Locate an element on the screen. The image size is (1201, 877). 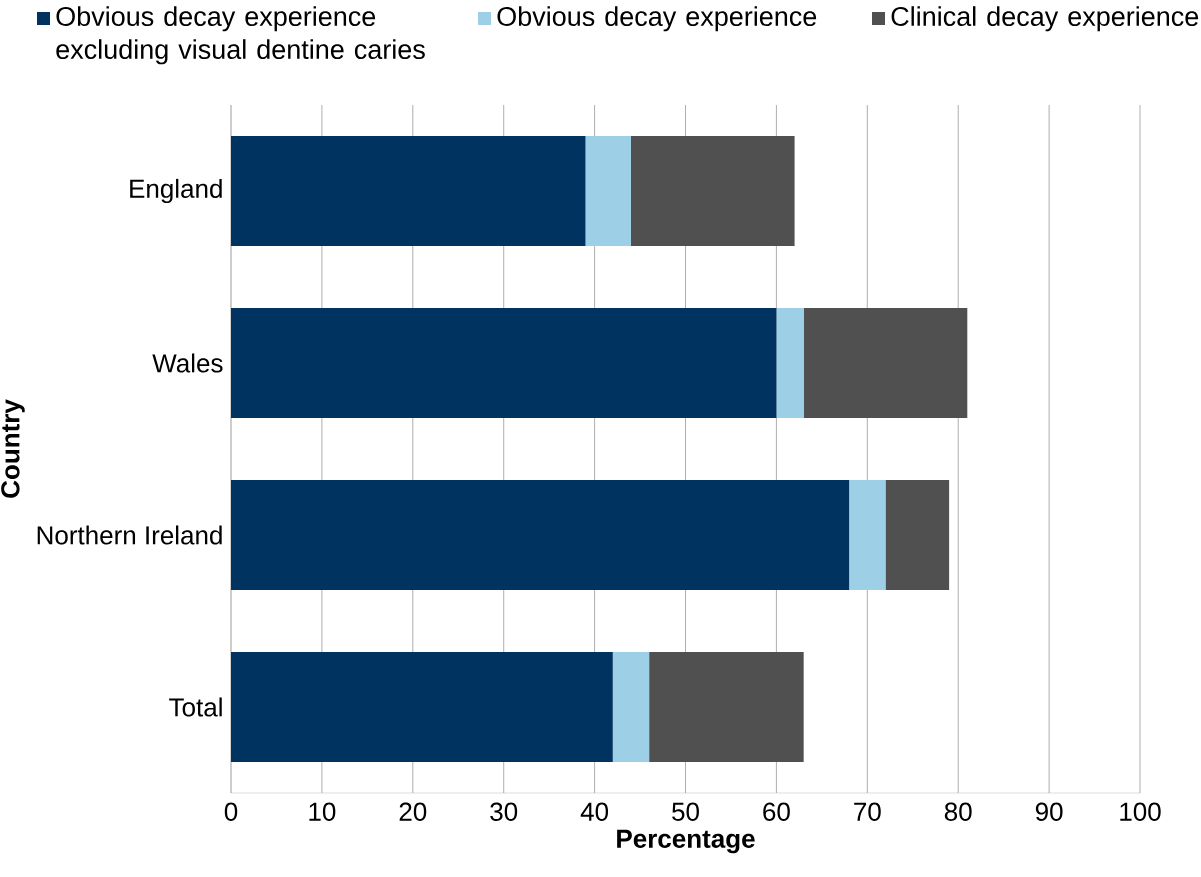
y-tick-label: England is located at coordinates (176, 191).